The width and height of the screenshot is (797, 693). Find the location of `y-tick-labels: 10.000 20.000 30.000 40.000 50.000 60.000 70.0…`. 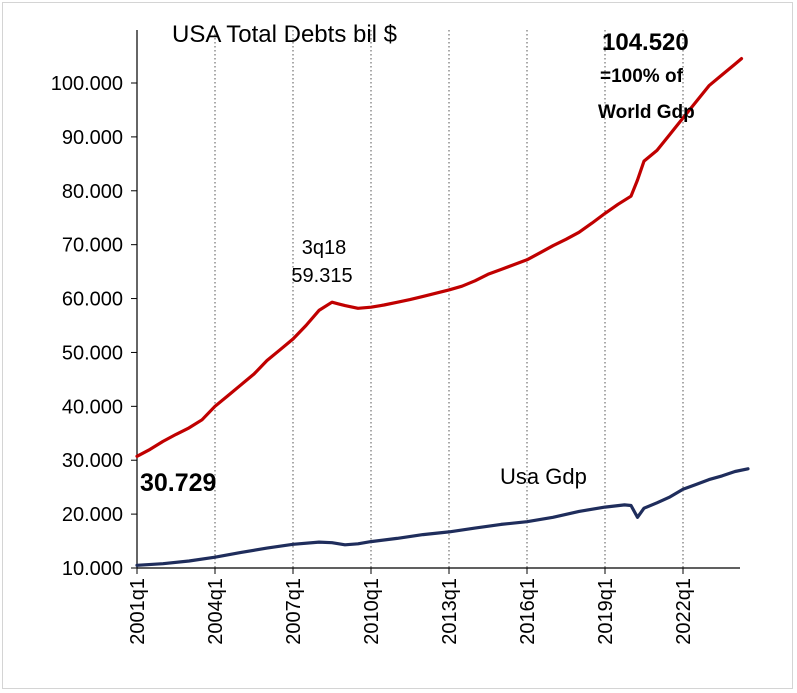

y-tick-labels: 10.000 20.000 30.000 40.000 50.000 60.000 70.0… is located at coordinates (87, 326).